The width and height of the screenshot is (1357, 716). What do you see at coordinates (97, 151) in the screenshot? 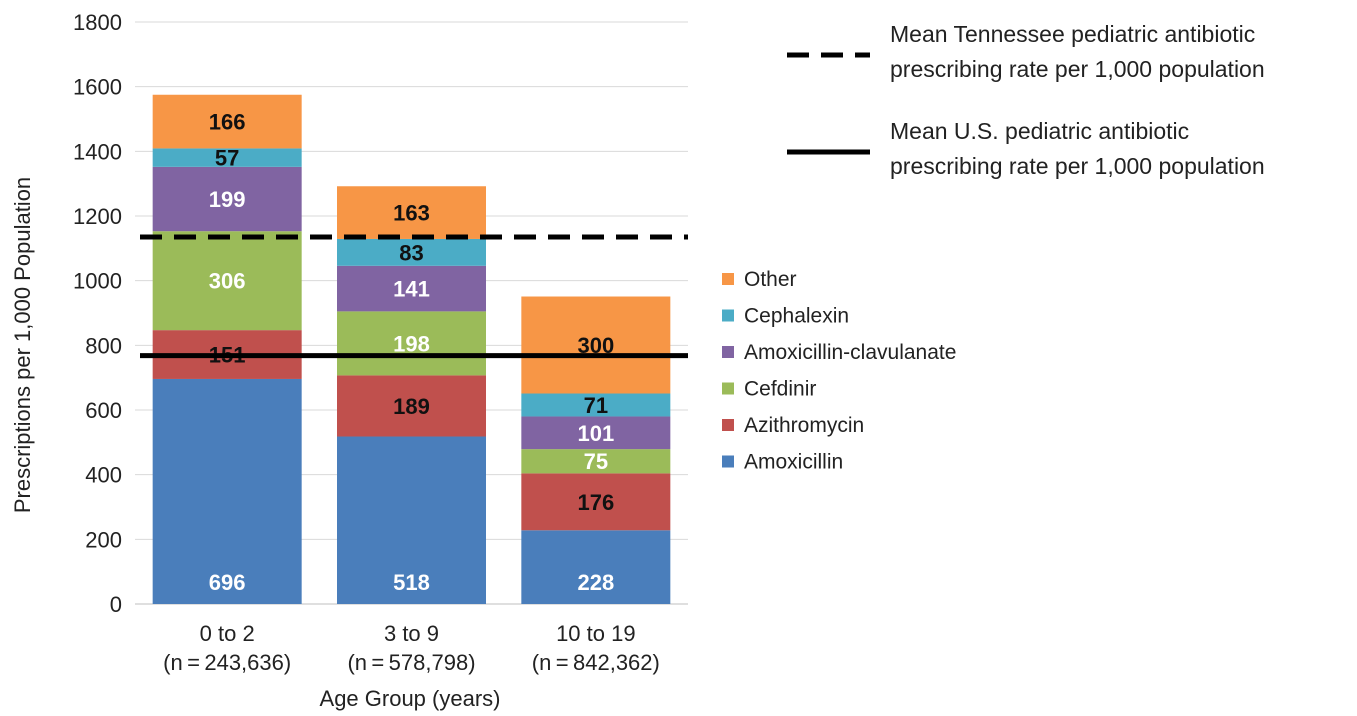
I see `y-tick-label: 1400` at bounding box center [97, 151].